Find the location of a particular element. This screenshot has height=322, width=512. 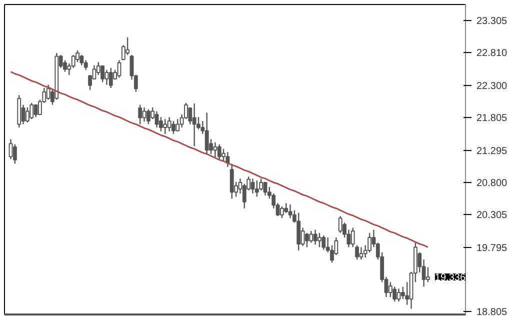

y-tick-label: 21.295 is located at coordinates (492, 151).